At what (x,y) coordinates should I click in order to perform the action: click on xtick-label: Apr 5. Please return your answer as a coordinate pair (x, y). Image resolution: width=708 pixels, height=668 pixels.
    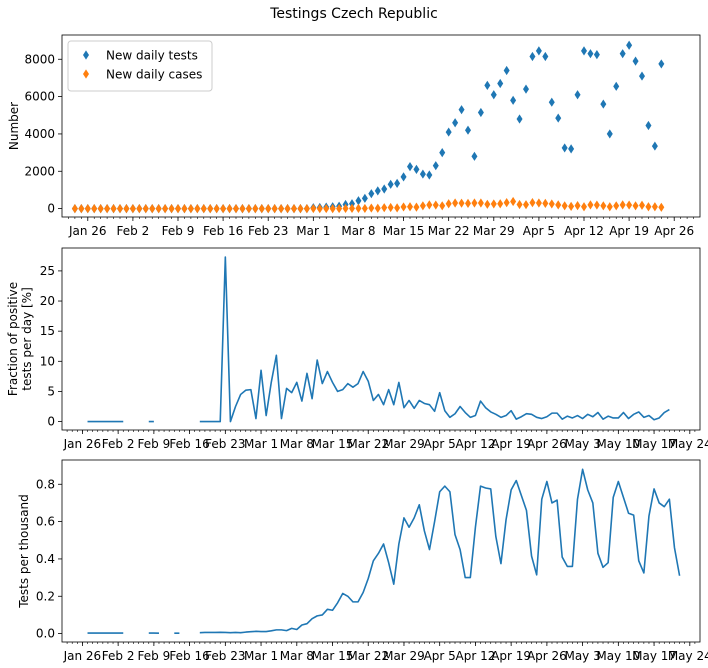
    Looking at the image, I should click on (440, 656).